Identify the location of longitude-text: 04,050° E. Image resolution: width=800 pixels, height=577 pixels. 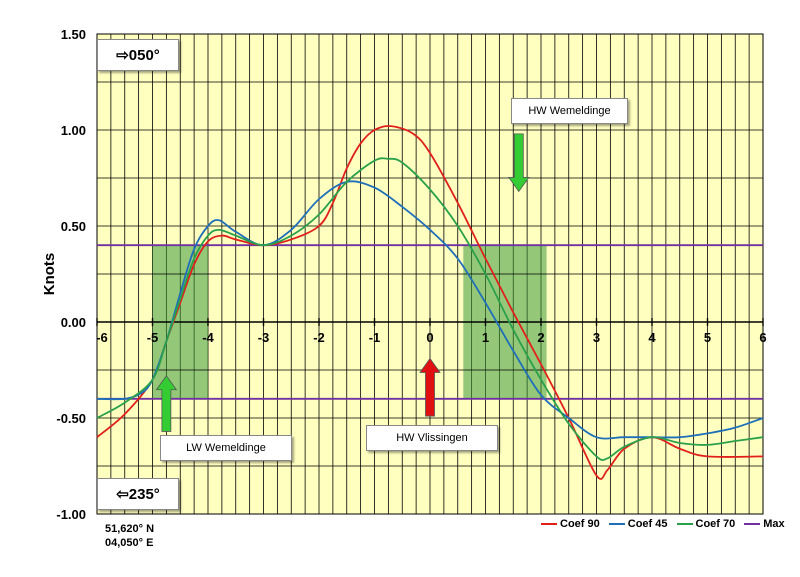
(129, 543).